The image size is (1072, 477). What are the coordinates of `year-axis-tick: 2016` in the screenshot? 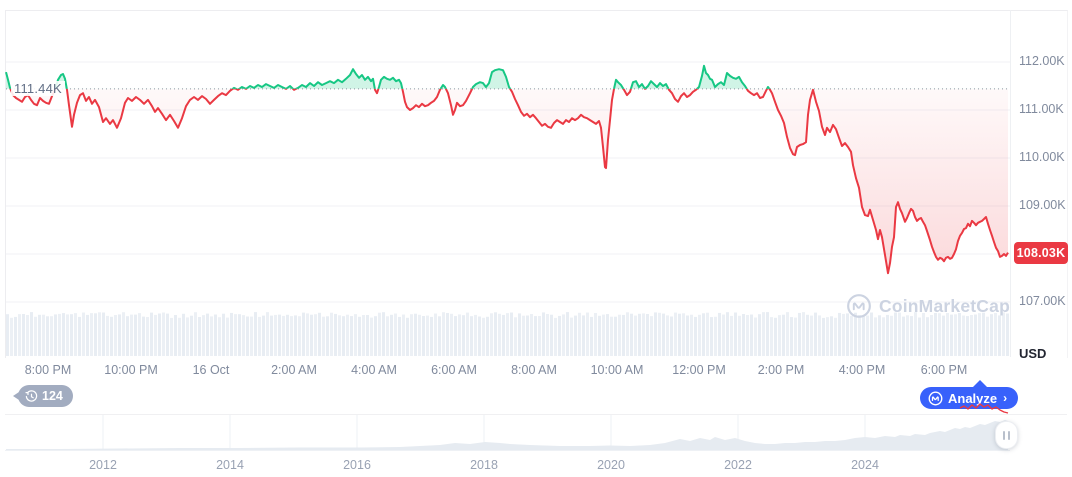 It's located at (357, 465).